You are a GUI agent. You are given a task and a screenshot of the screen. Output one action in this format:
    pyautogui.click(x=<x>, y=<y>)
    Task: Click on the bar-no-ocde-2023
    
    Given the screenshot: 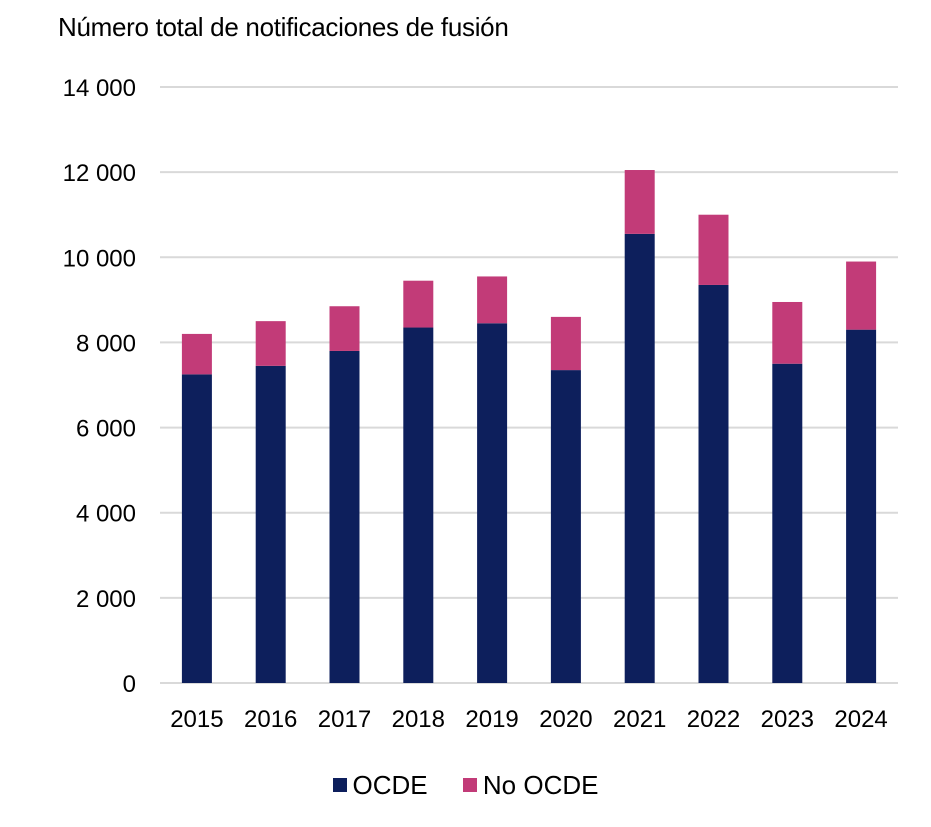 What is the action you would take?
    pyautogui.click(x=787, y=332)
    